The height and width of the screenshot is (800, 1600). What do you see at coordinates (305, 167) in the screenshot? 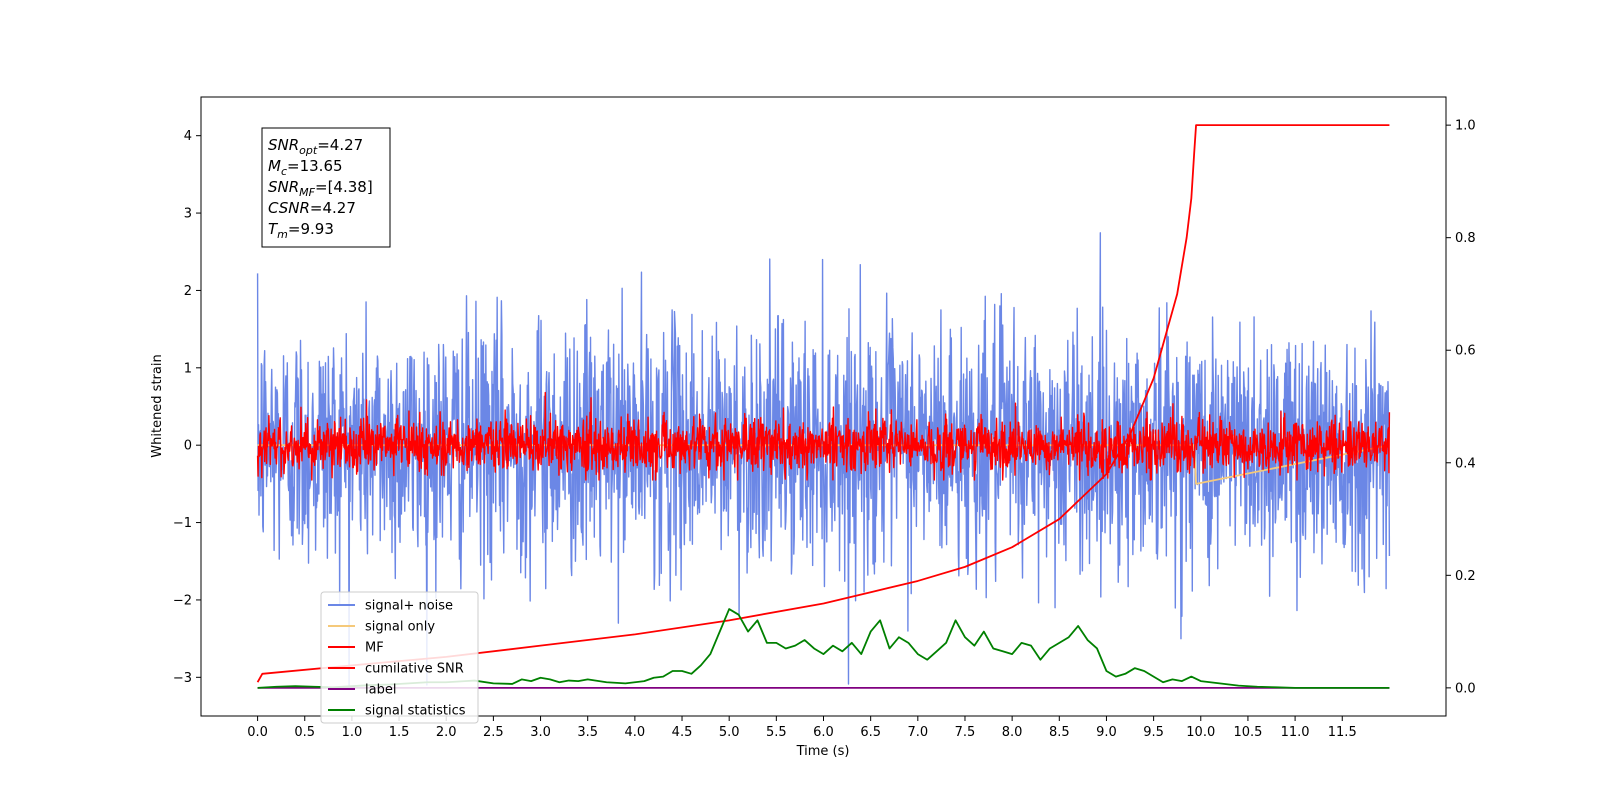
I see `info-box-line: Mc=13.65` at bounding box center [305, 167].